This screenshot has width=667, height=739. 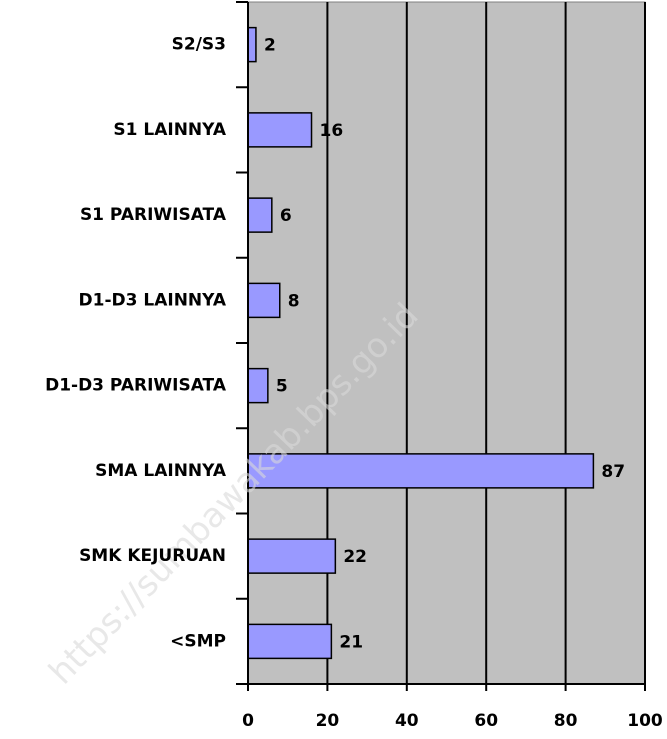 I want to click on value-label: 87, so click(x=613, y=472).